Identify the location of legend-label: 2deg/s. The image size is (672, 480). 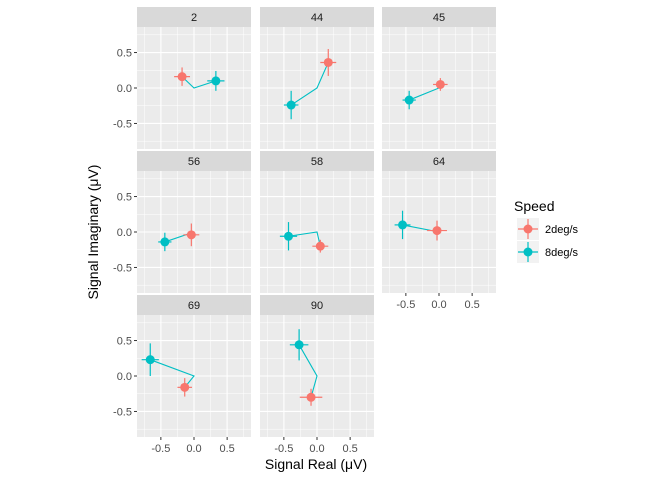
(562, 230).